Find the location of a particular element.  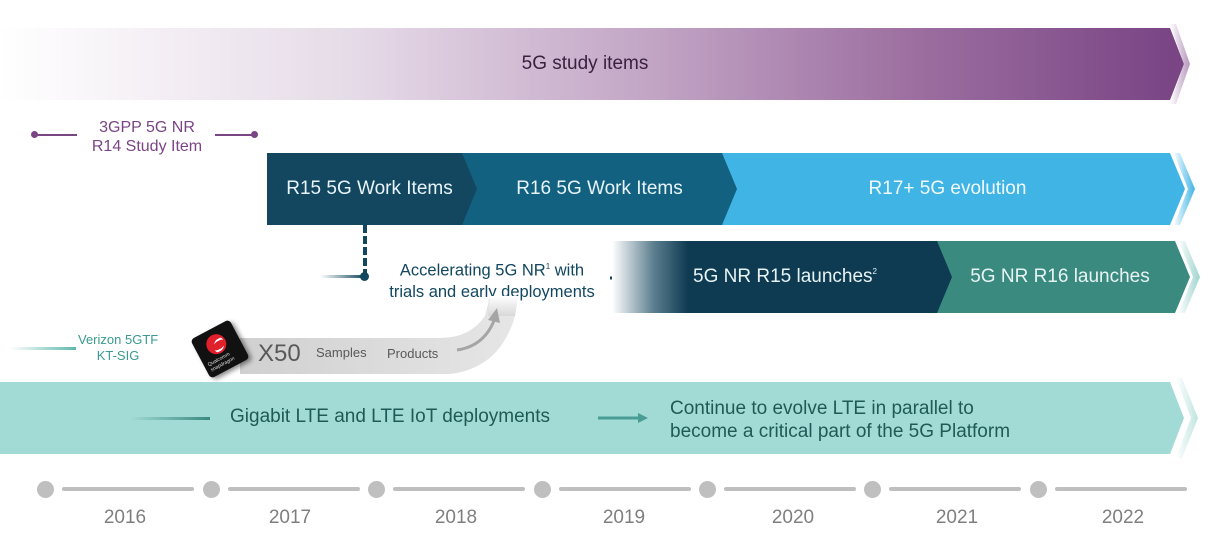

verizon-line1: Verizon 5GTF is located at coordinates (118, 339).